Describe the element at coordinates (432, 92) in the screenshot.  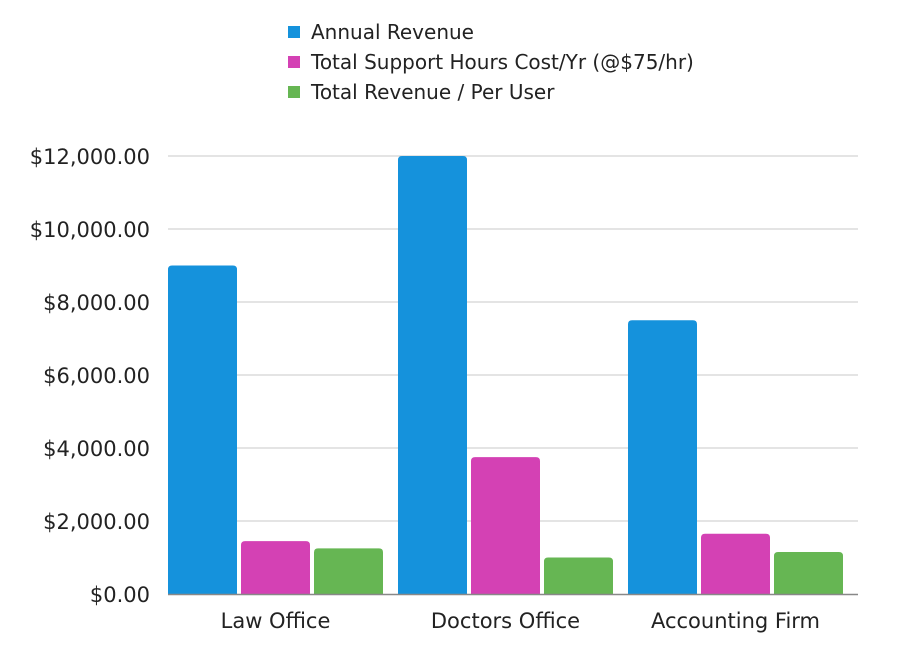
I see `legend-label: Total Revenue / Per User` at that location.